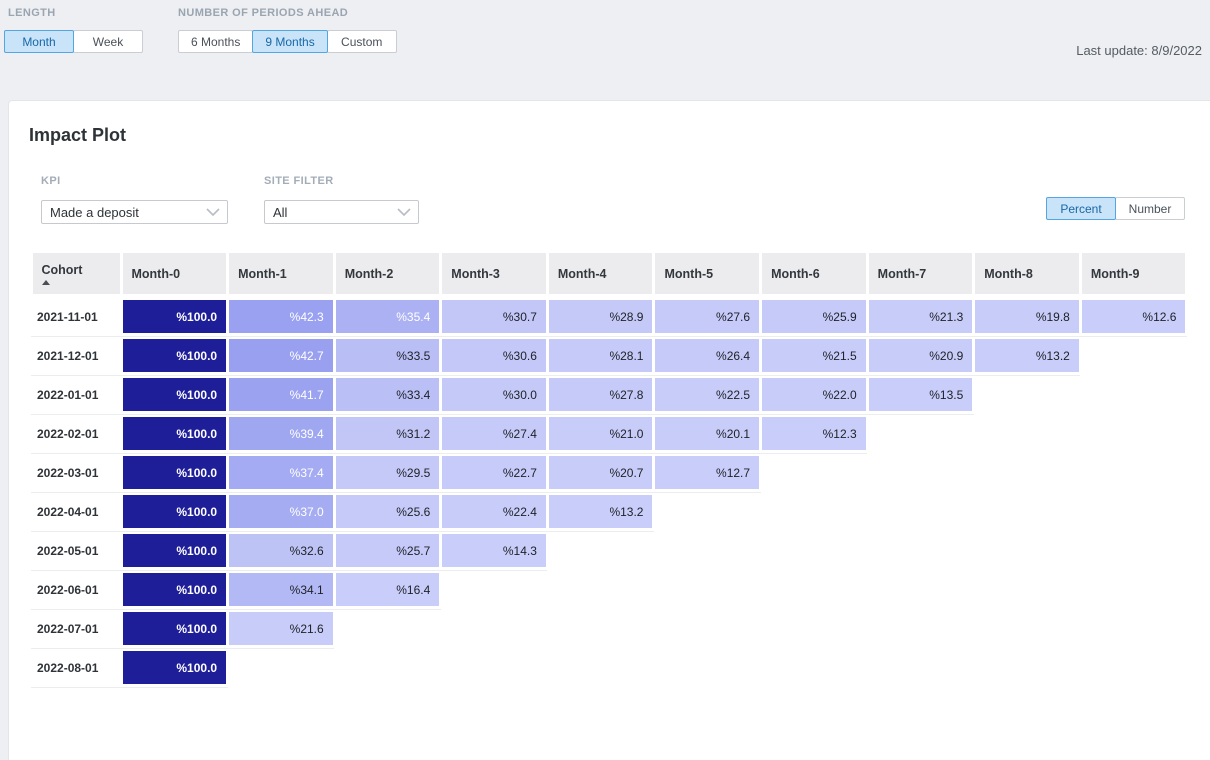  I want to click on segment-button-9-months: 9 Months, so click(290, 41).